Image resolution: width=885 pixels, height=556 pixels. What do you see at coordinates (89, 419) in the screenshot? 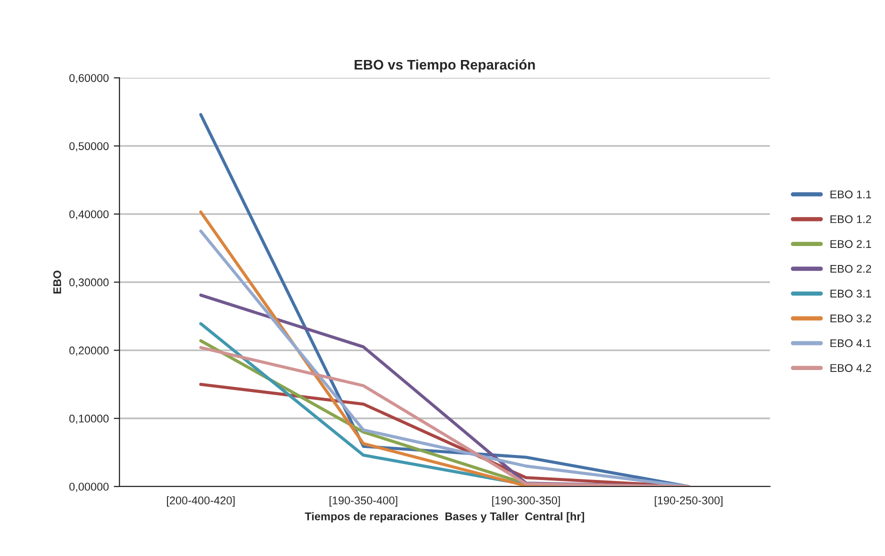
I see `y-tick-label: 0,10000` at bounding box center [89, 419].